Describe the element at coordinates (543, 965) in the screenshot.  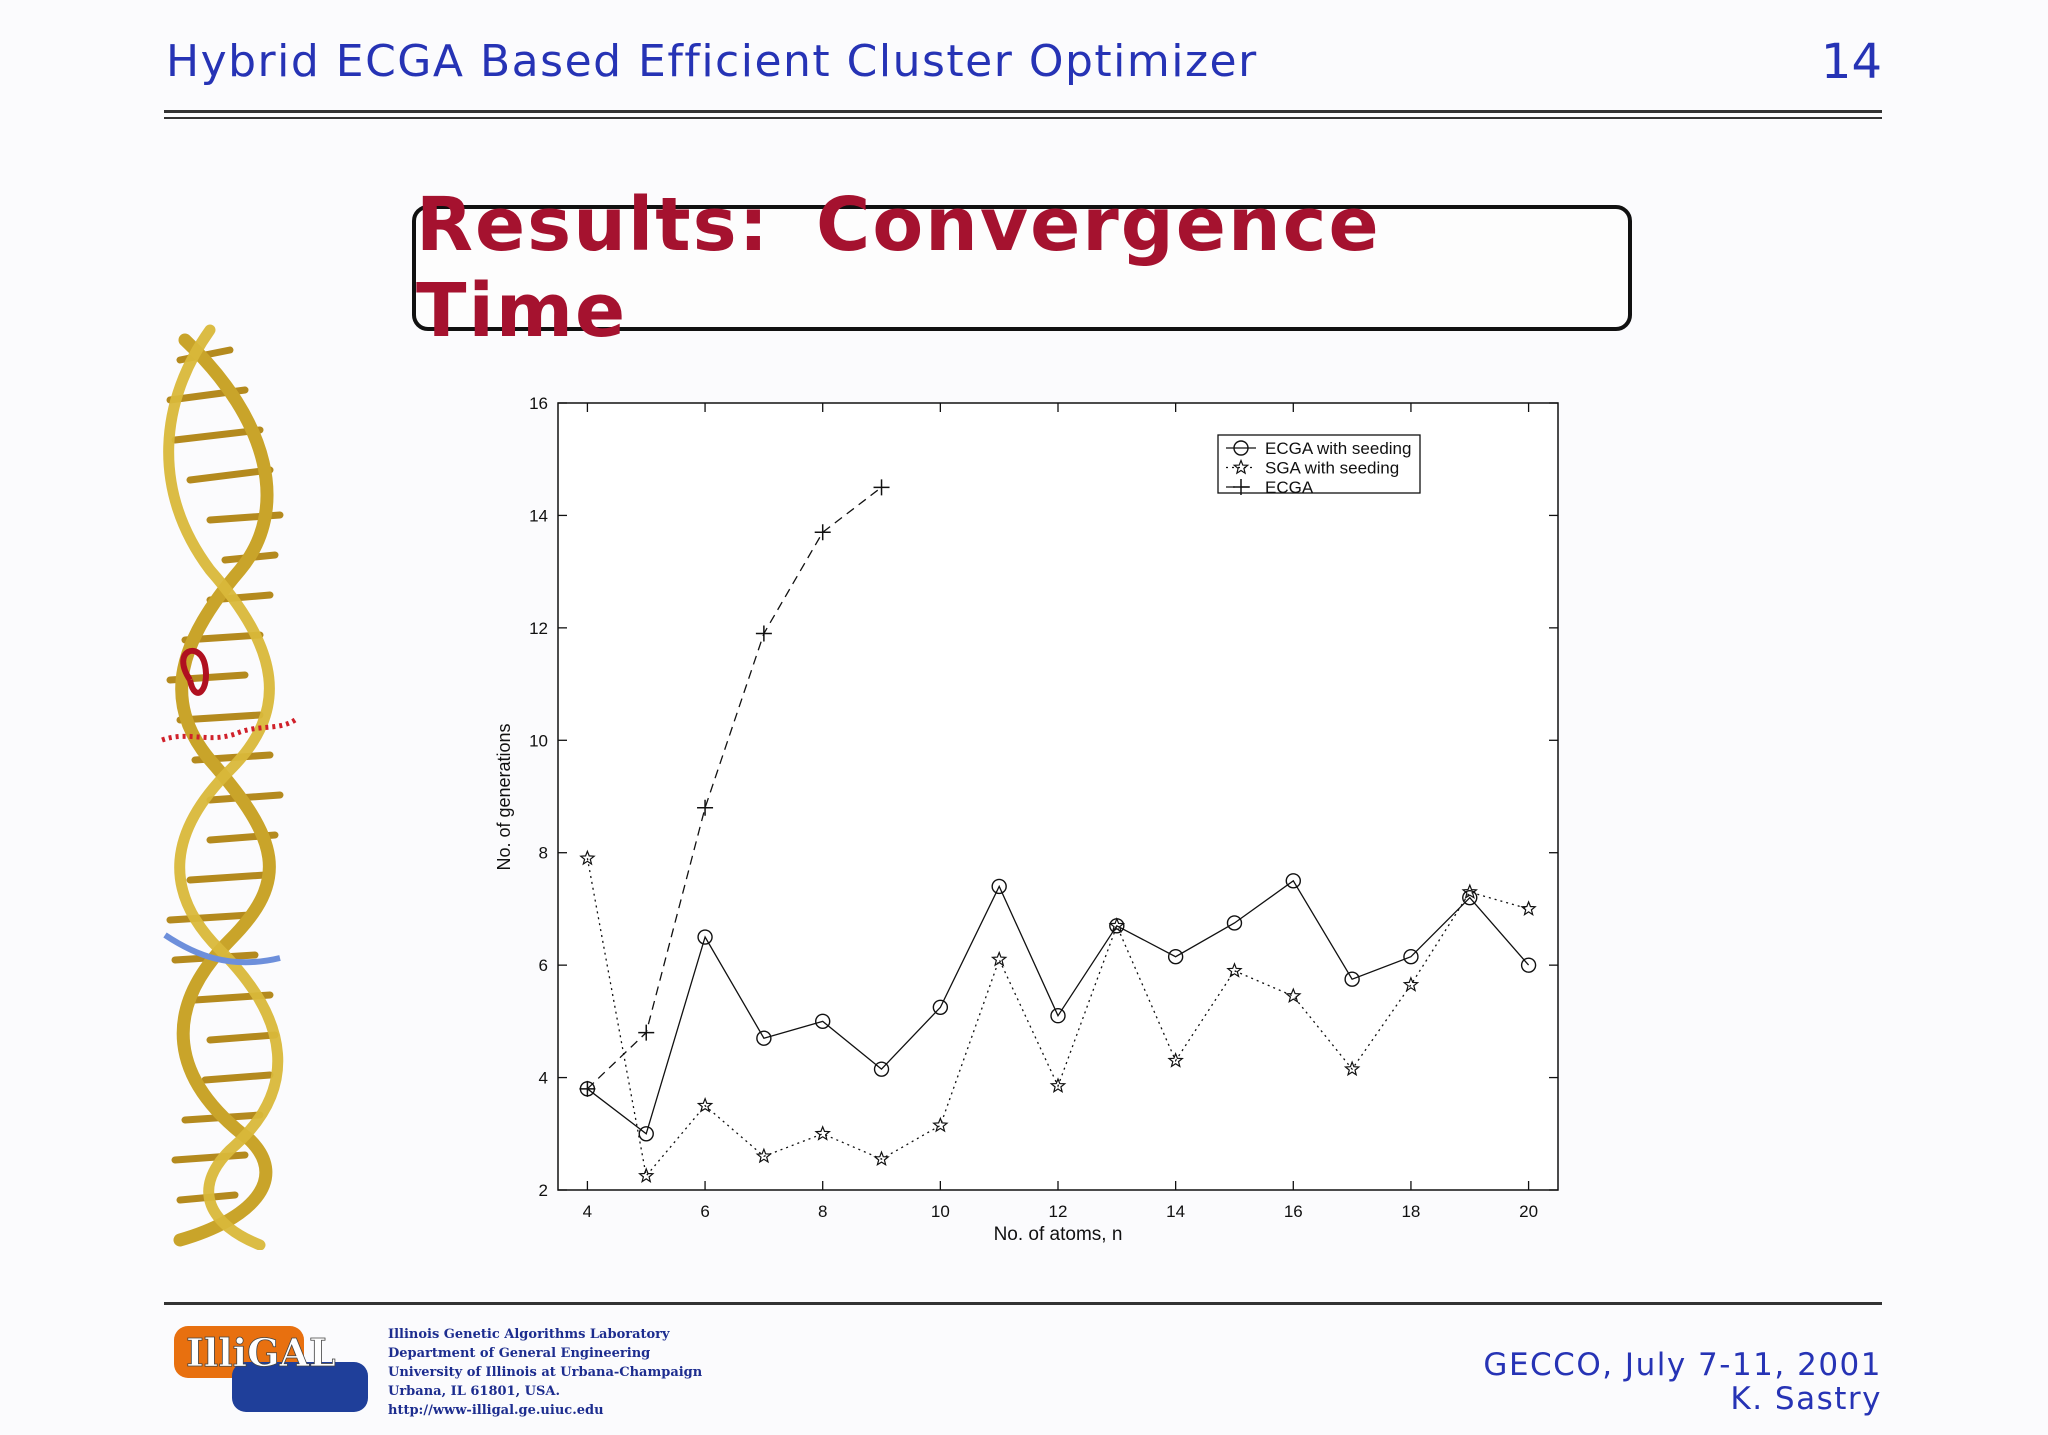
I see `y-tick-label: 6` at that location.